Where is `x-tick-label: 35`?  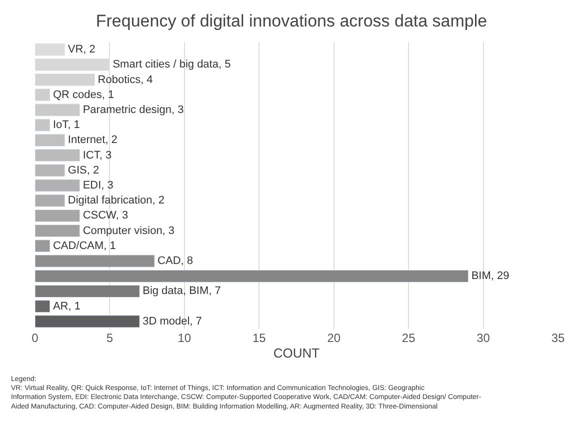
x-tick-label: 35 is located at coordinates (558, 338).